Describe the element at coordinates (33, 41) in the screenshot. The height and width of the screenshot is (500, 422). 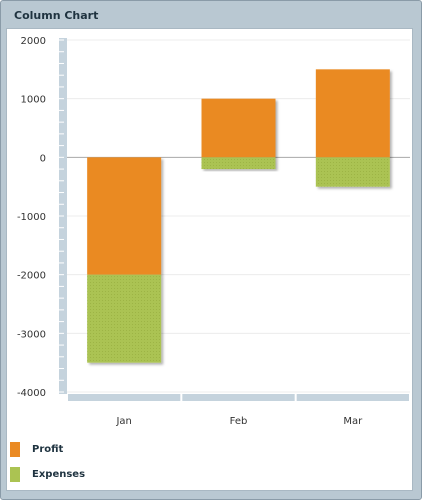
I see `y-tick-label: 2000` at that location.